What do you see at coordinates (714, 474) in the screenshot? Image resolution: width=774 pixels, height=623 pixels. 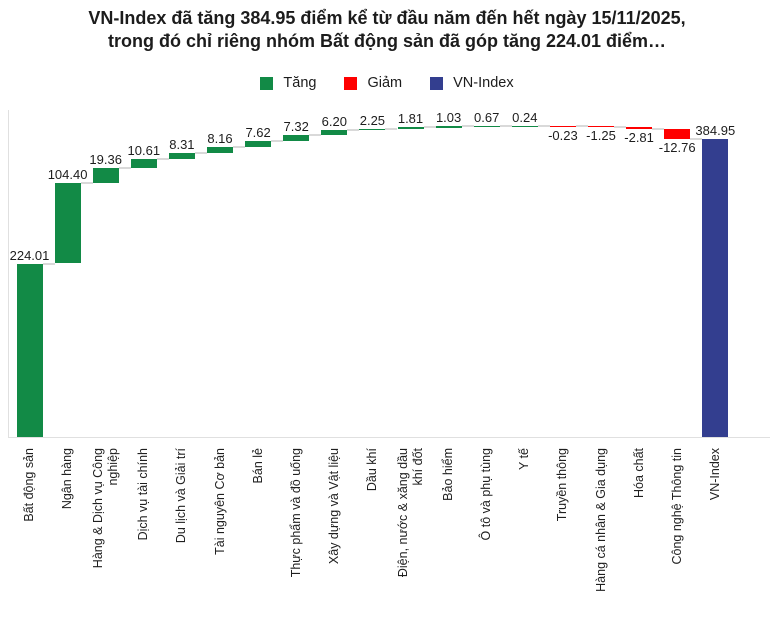 I see `x-axis-label: VN-Index` at bounding box center [714, 474].